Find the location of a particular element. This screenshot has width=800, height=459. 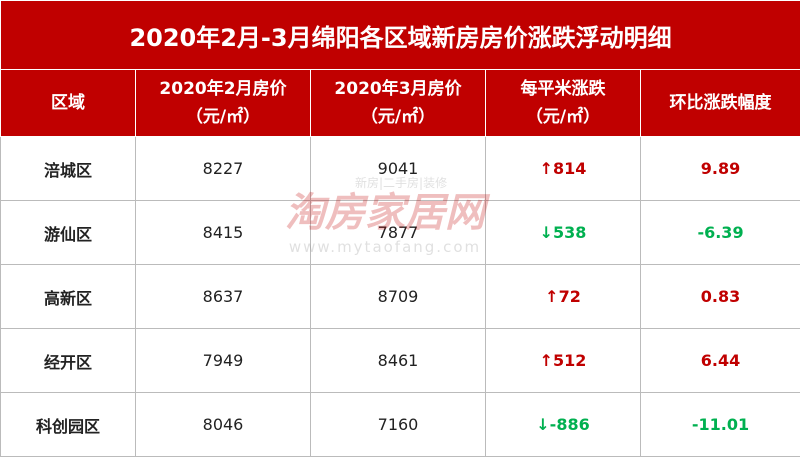

cell: 经开区 is located at coordinates (68, 360).